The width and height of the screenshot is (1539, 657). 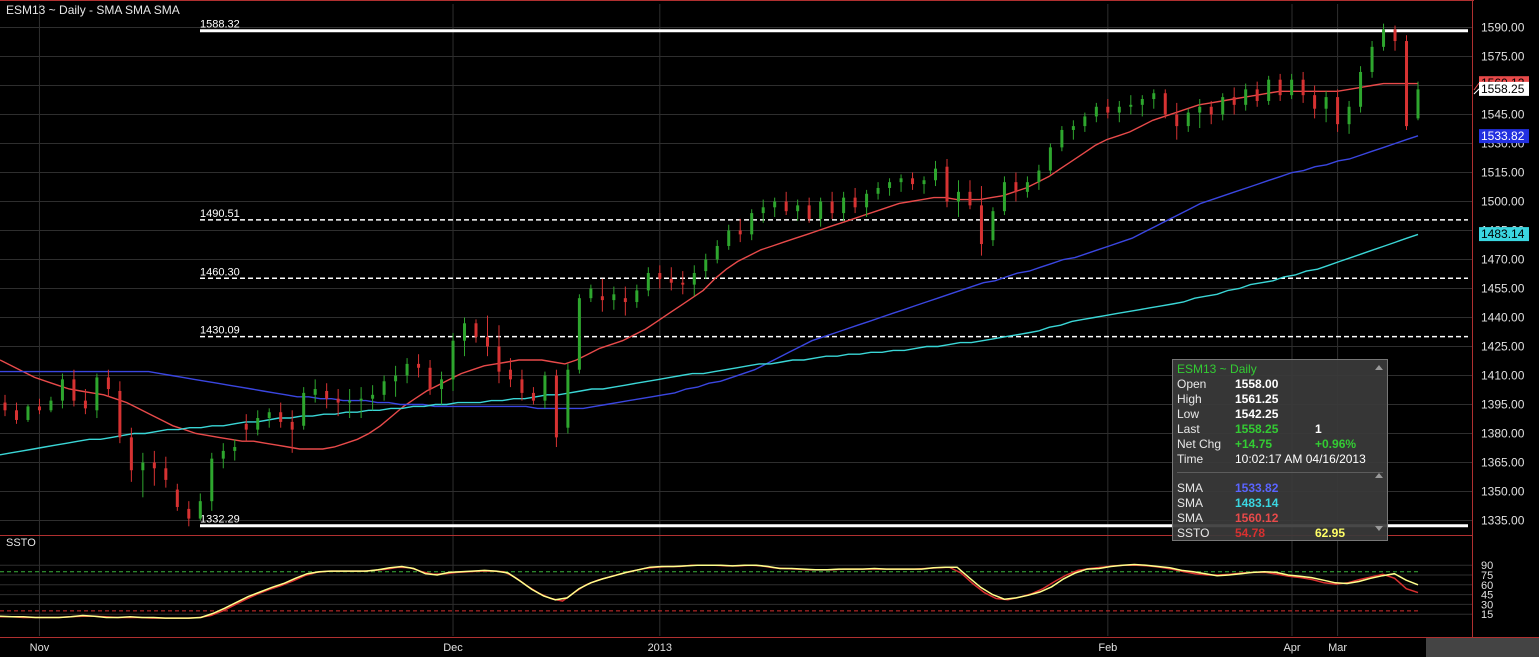 I want to click on level-label: 1588.32, so click(x=220, y=25).